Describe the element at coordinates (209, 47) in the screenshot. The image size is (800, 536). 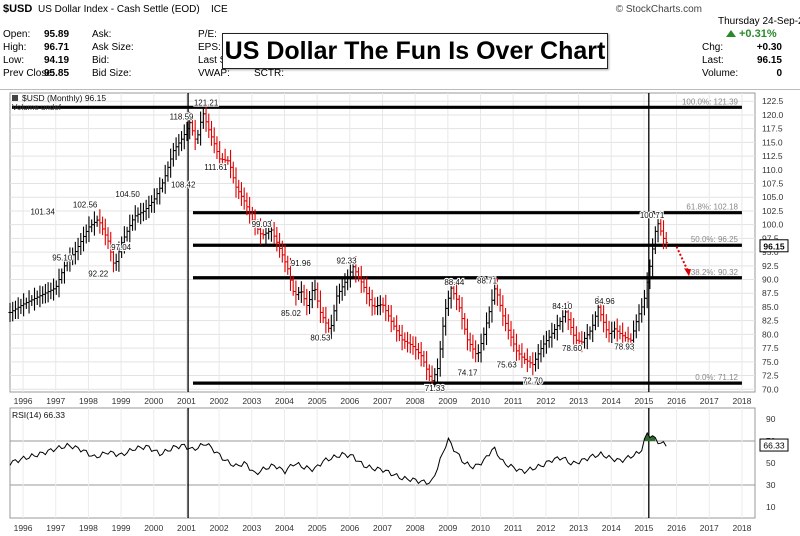
I see `stat-label: EPS:` at that location.